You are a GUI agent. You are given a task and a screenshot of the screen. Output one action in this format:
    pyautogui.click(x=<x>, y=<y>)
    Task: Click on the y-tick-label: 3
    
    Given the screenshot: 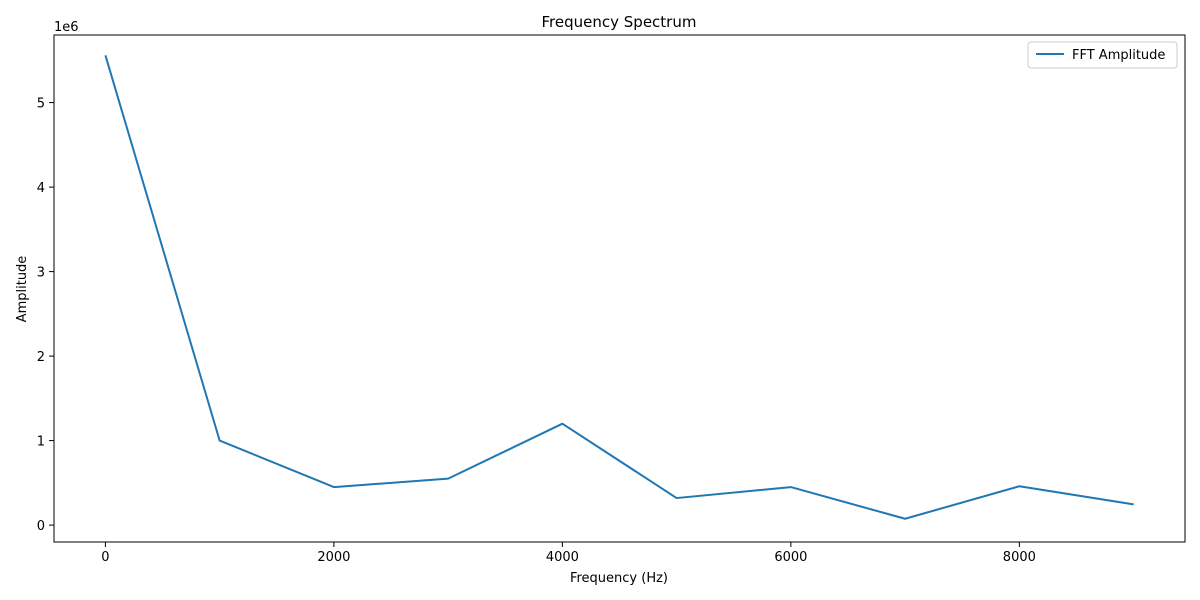 What is the action you would take?
    pyautogui.click(x=41, y=273)
    